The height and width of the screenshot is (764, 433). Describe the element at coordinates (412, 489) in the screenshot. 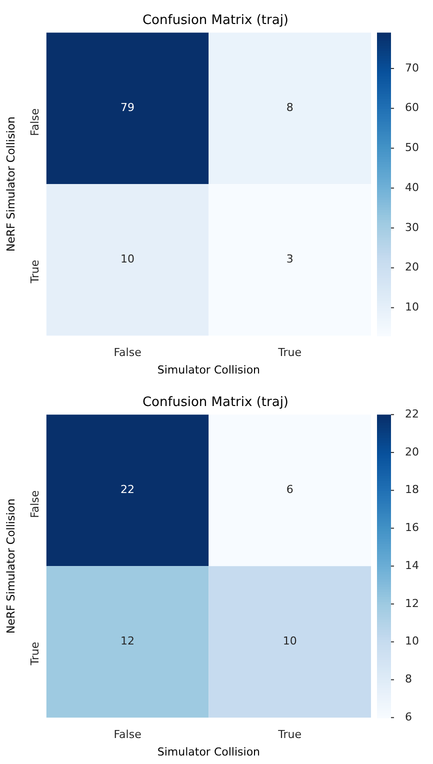

I see `color-bar-label: 18` at that location.